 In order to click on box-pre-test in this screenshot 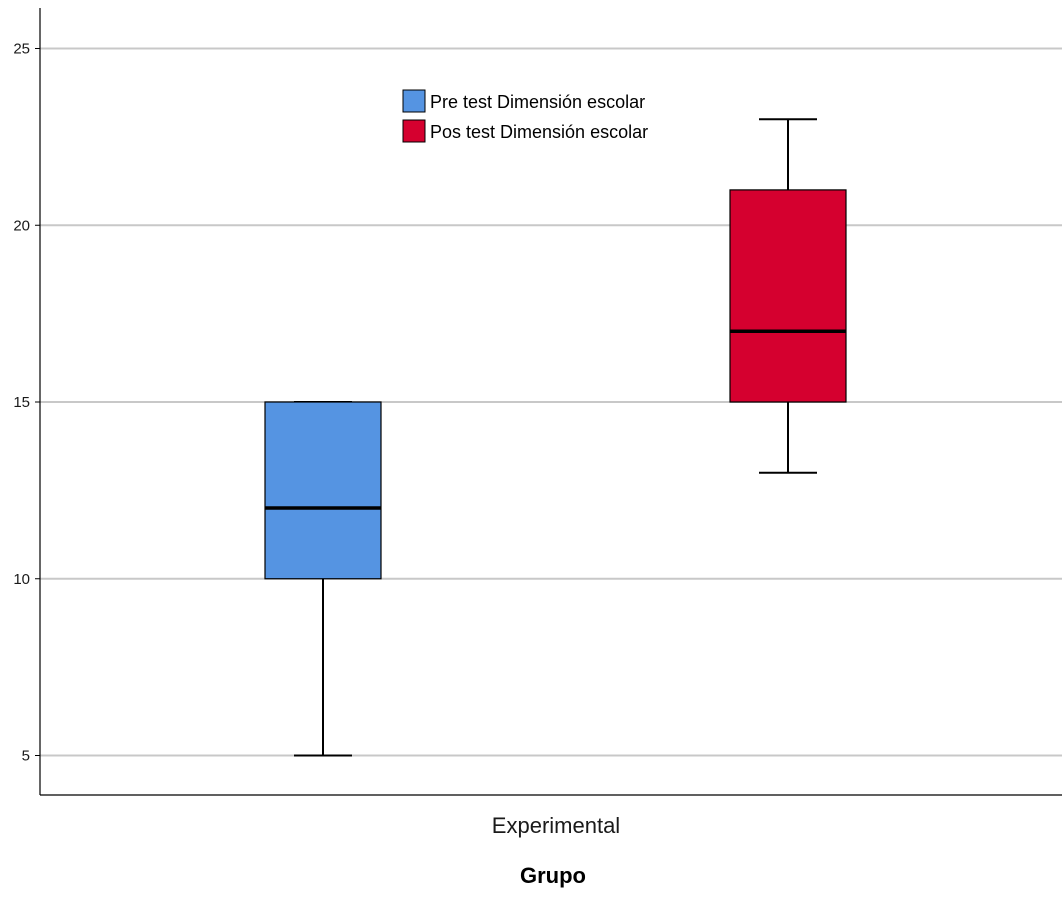, I will do `click(323, 579)`.